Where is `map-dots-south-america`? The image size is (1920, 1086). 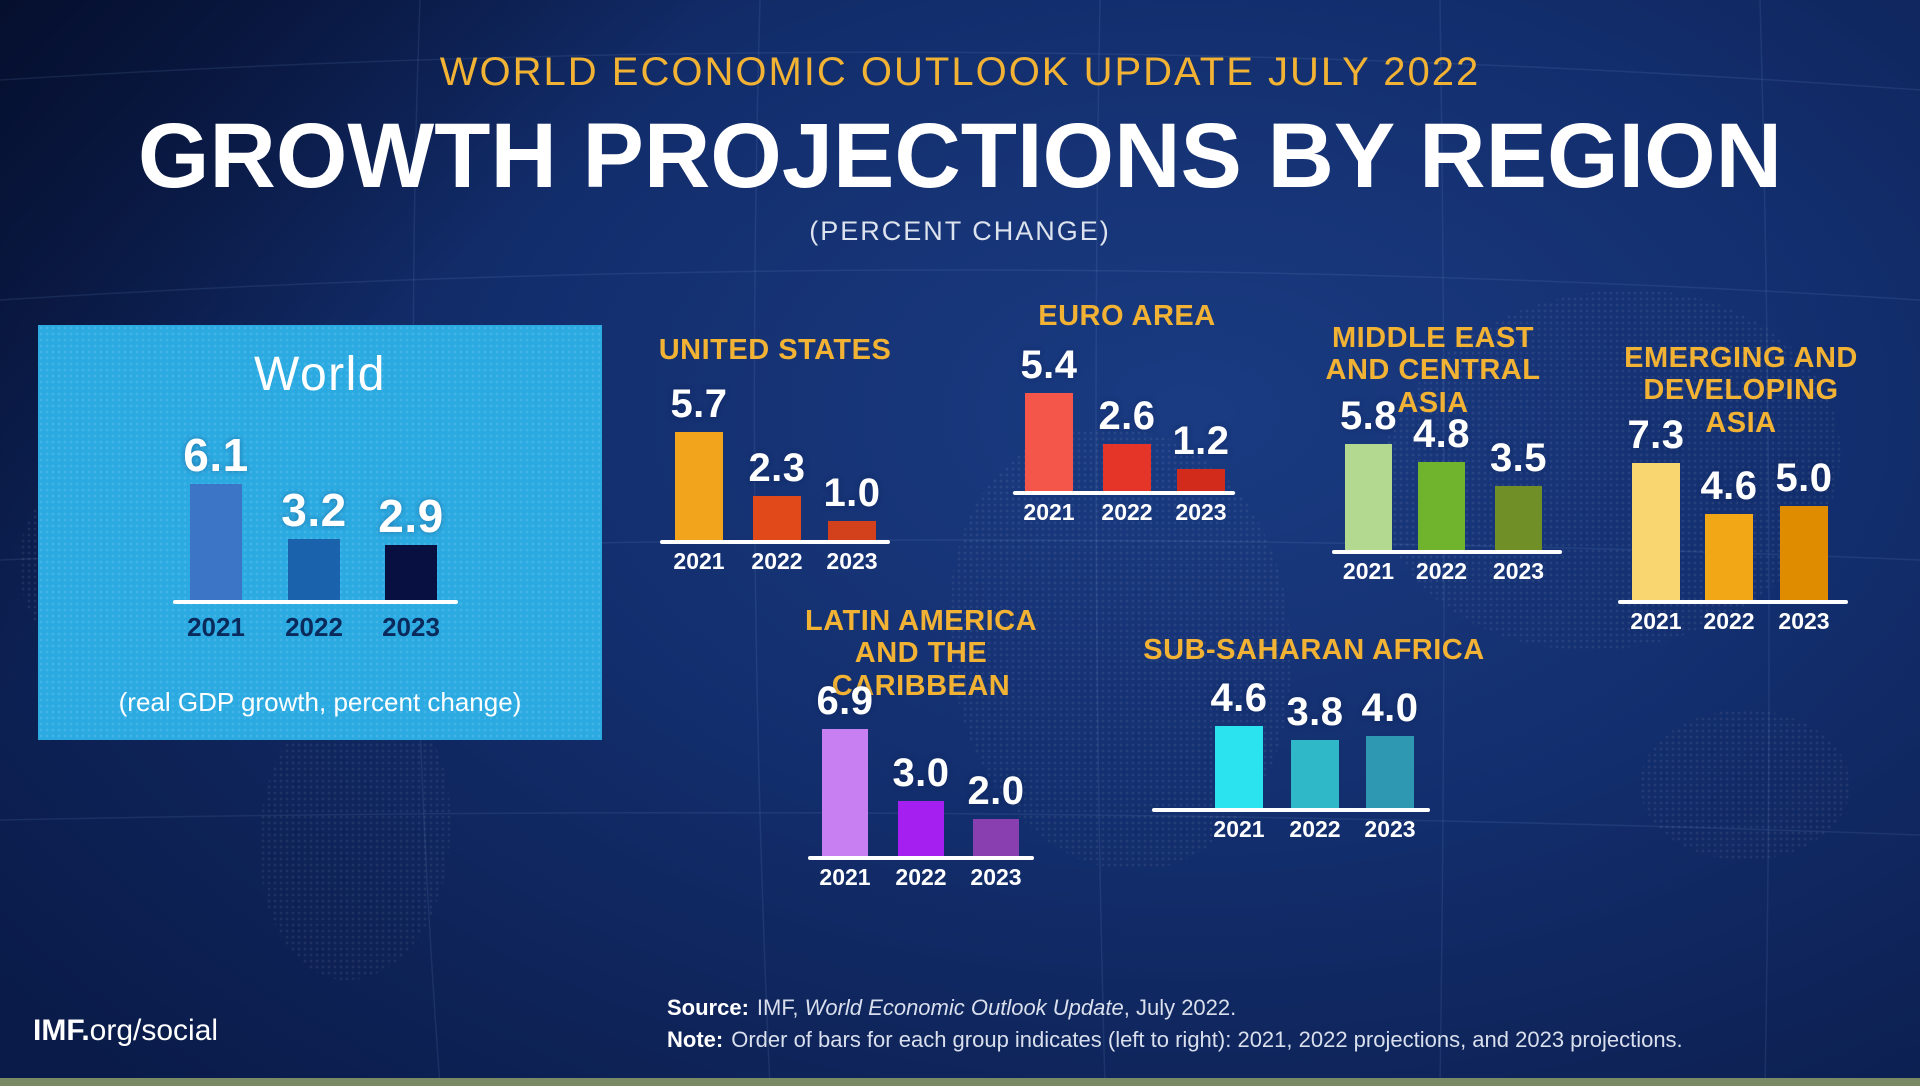 map-dots-south-america is located at coordinates (355, 840).